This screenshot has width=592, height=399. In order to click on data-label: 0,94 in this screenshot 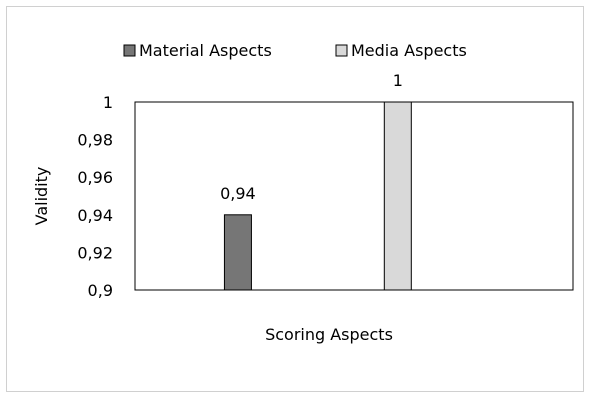, I will do `click(238, 193)`.